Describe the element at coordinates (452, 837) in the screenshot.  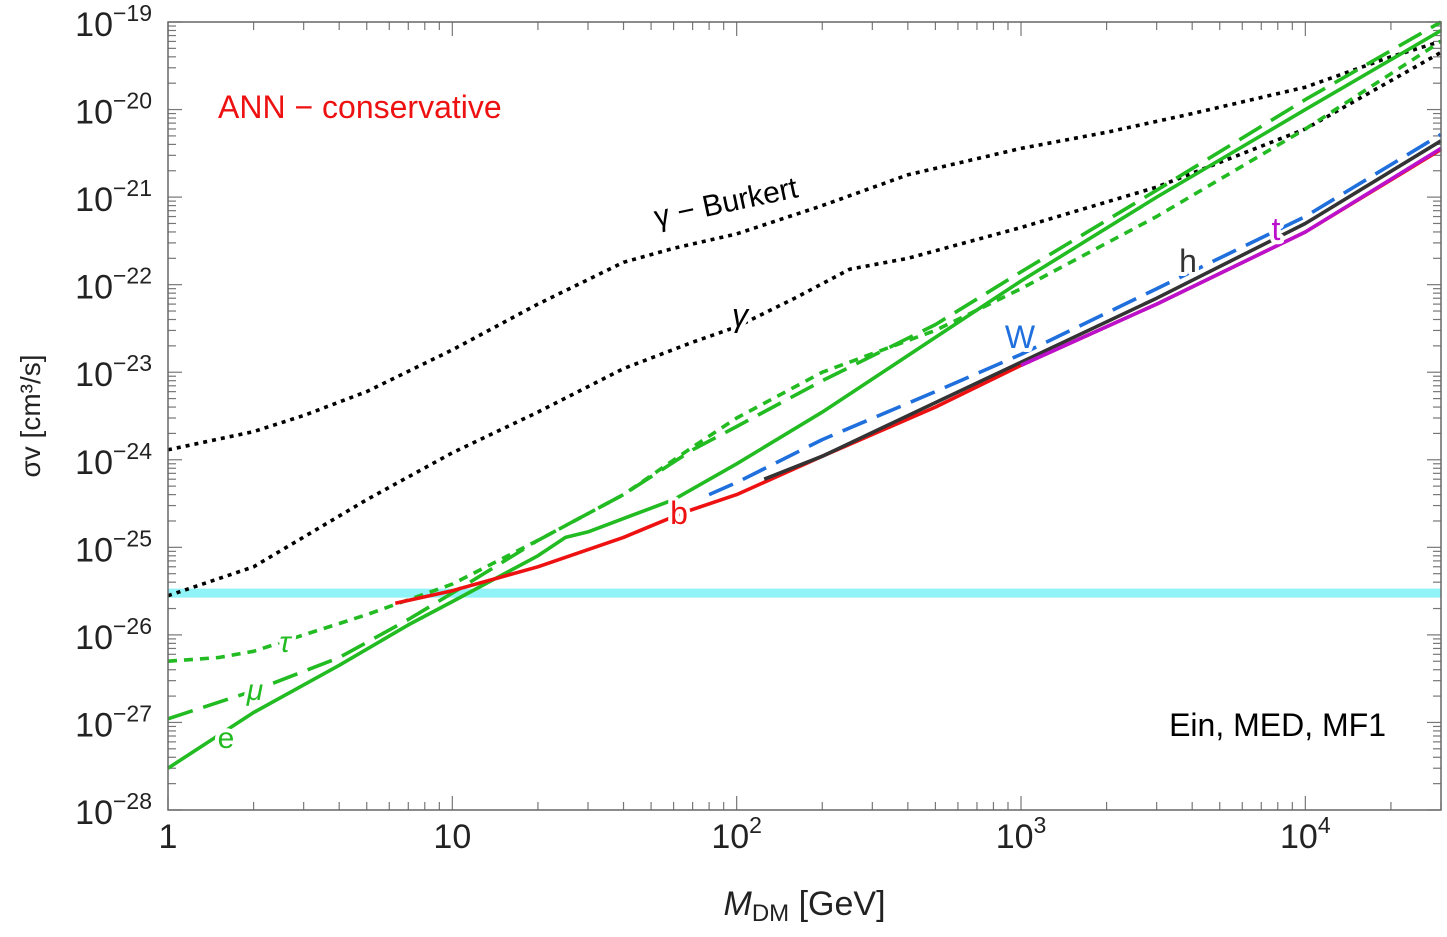
I see `x-tick-label: 10` at that location.